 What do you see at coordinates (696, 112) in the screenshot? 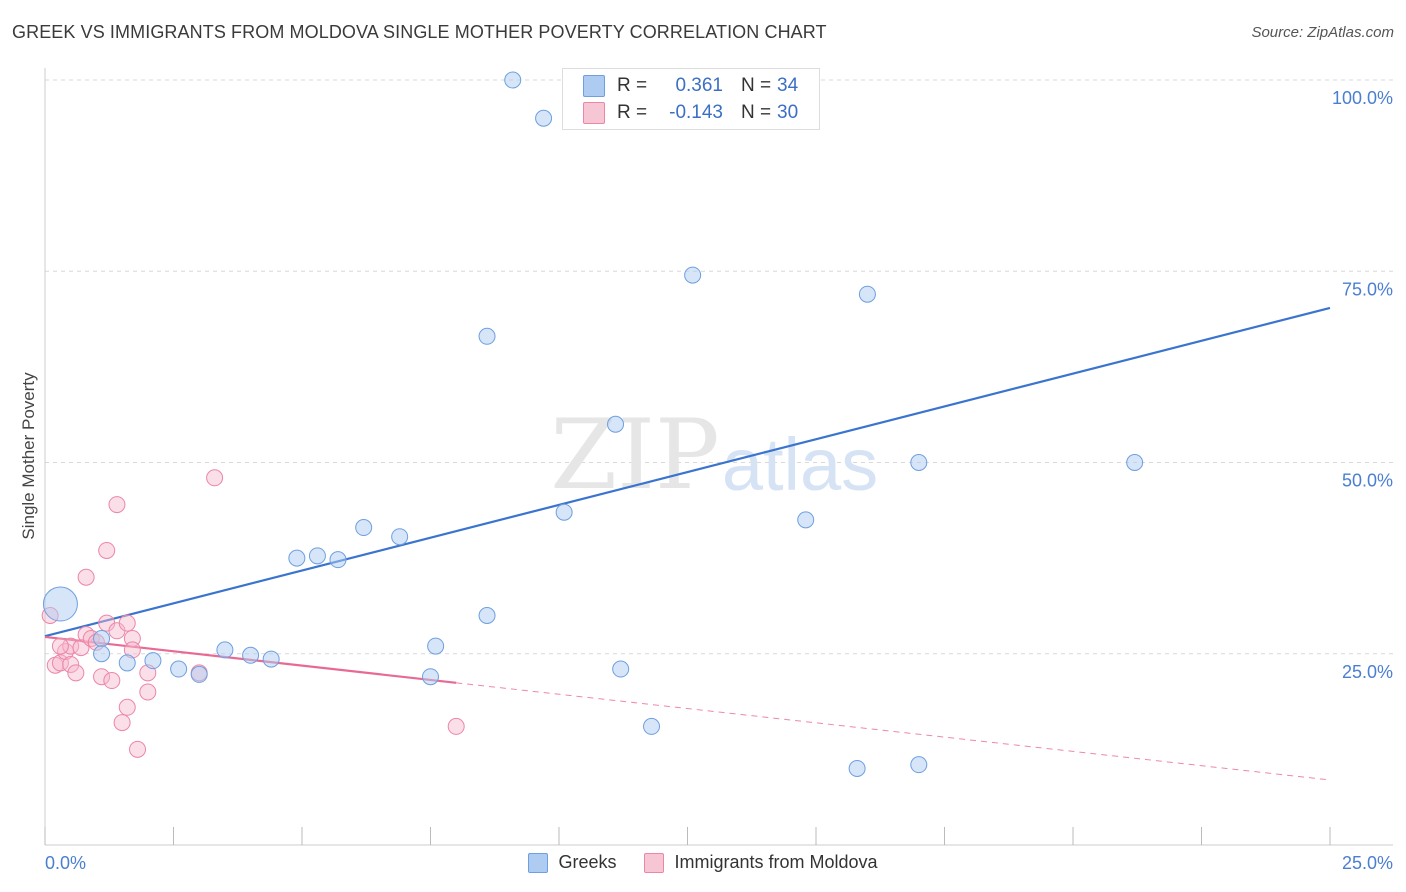
I see `r-value: -0.143` at bounding box center [696, 112].